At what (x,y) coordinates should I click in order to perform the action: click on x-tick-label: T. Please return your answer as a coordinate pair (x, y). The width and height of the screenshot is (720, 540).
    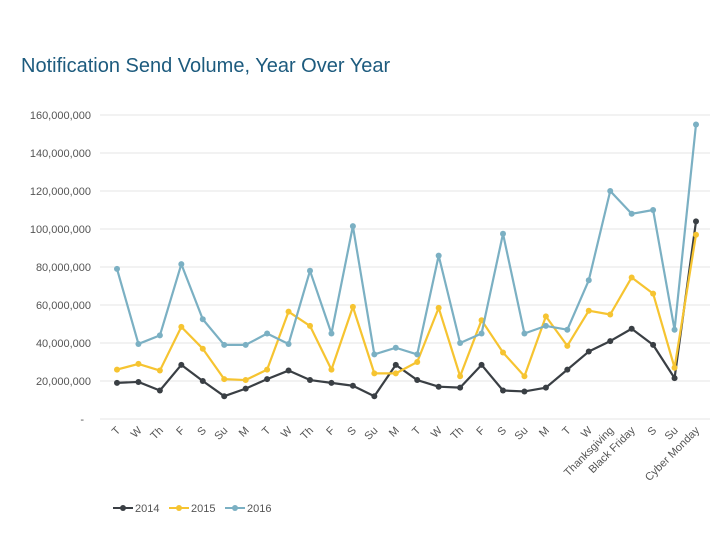
    Looking at the image, I should click on (266, 430).